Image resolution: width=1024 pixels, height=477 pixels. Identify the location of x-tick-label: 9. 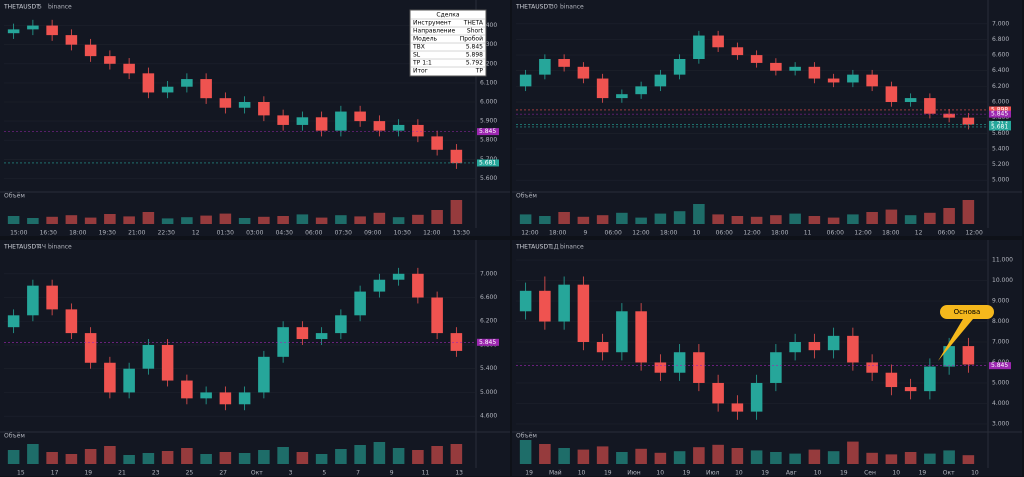
(585, 233).